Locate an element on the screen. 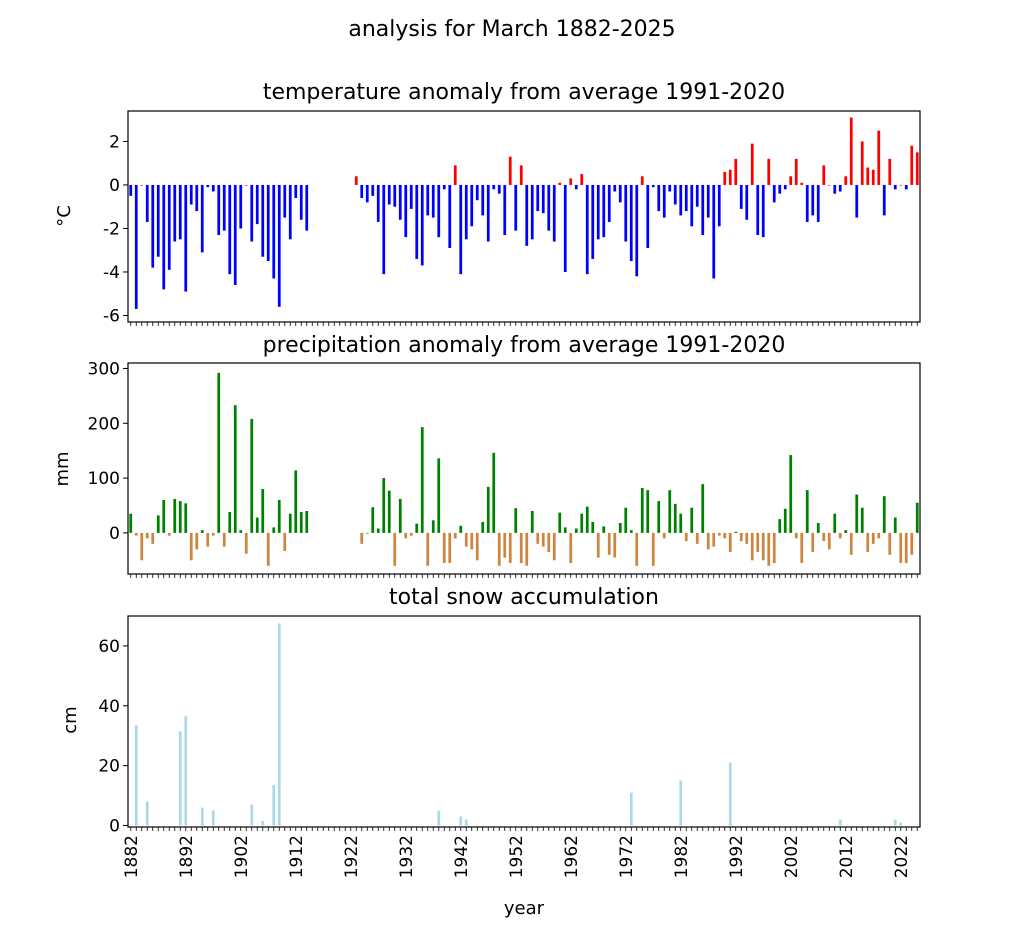 The image size is (1024, 928). temperature-bar-1943 is located at coordinates (466, 212).